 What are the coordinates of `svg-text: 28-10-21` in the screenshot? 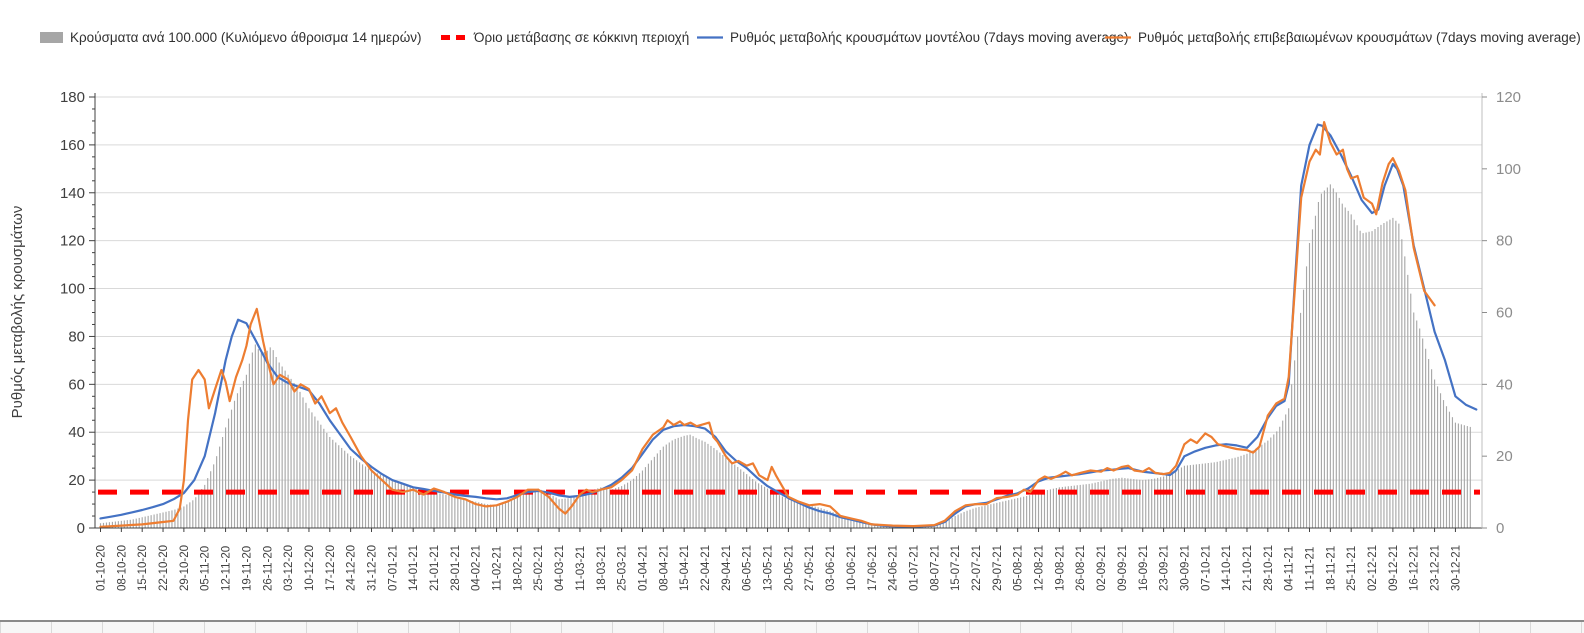 It's located at (1269, 568).